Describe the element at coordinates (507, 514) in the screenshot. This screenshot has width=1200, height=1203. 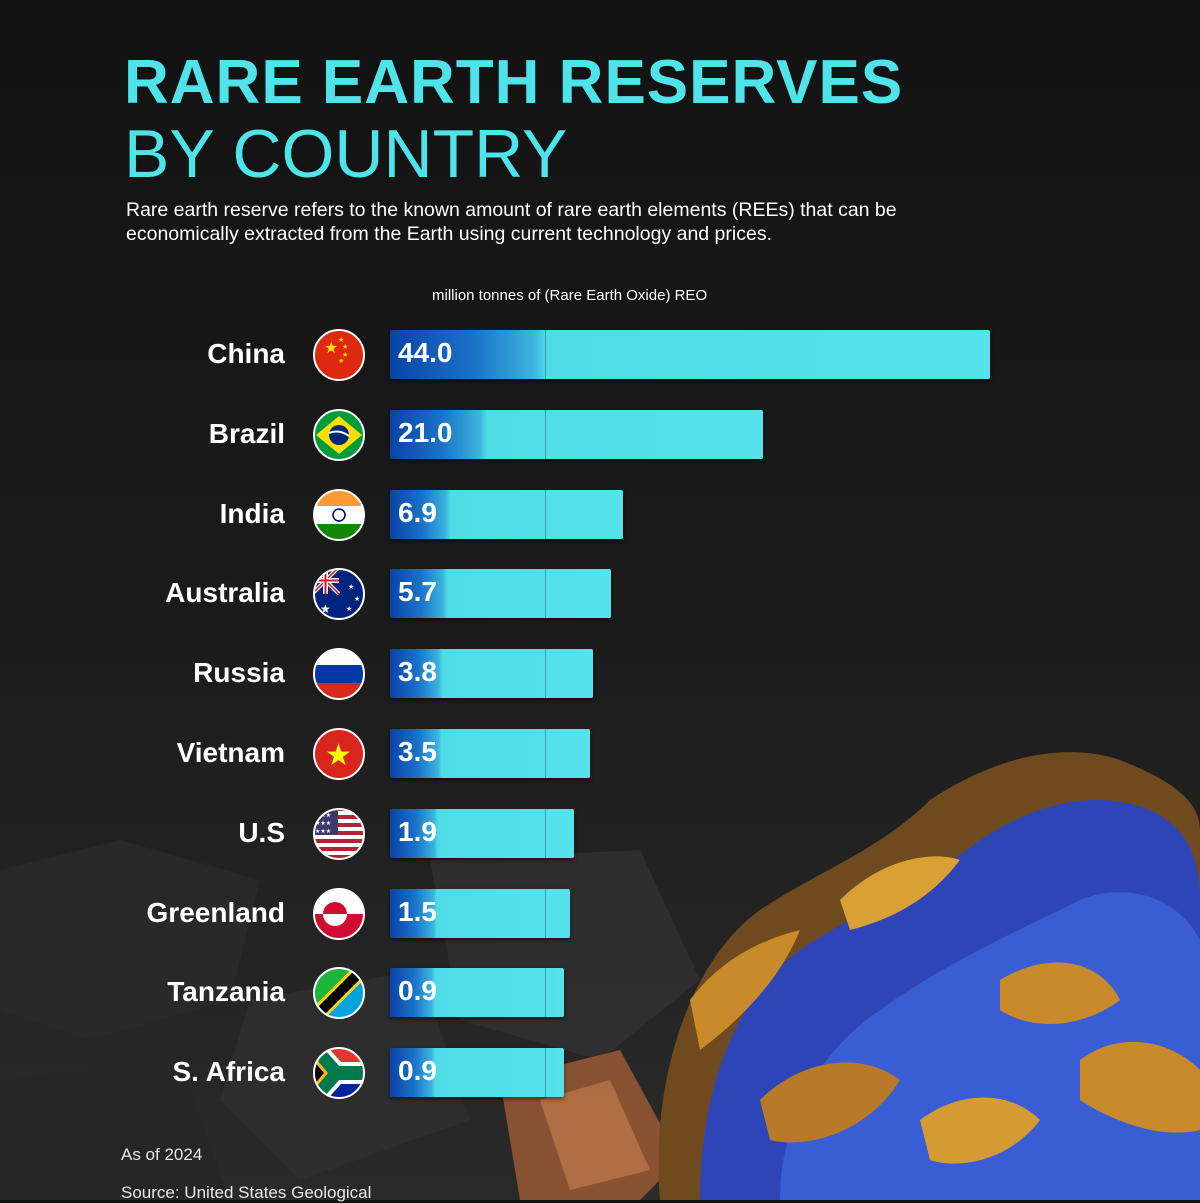
I see `bar: 6.9` at that location.